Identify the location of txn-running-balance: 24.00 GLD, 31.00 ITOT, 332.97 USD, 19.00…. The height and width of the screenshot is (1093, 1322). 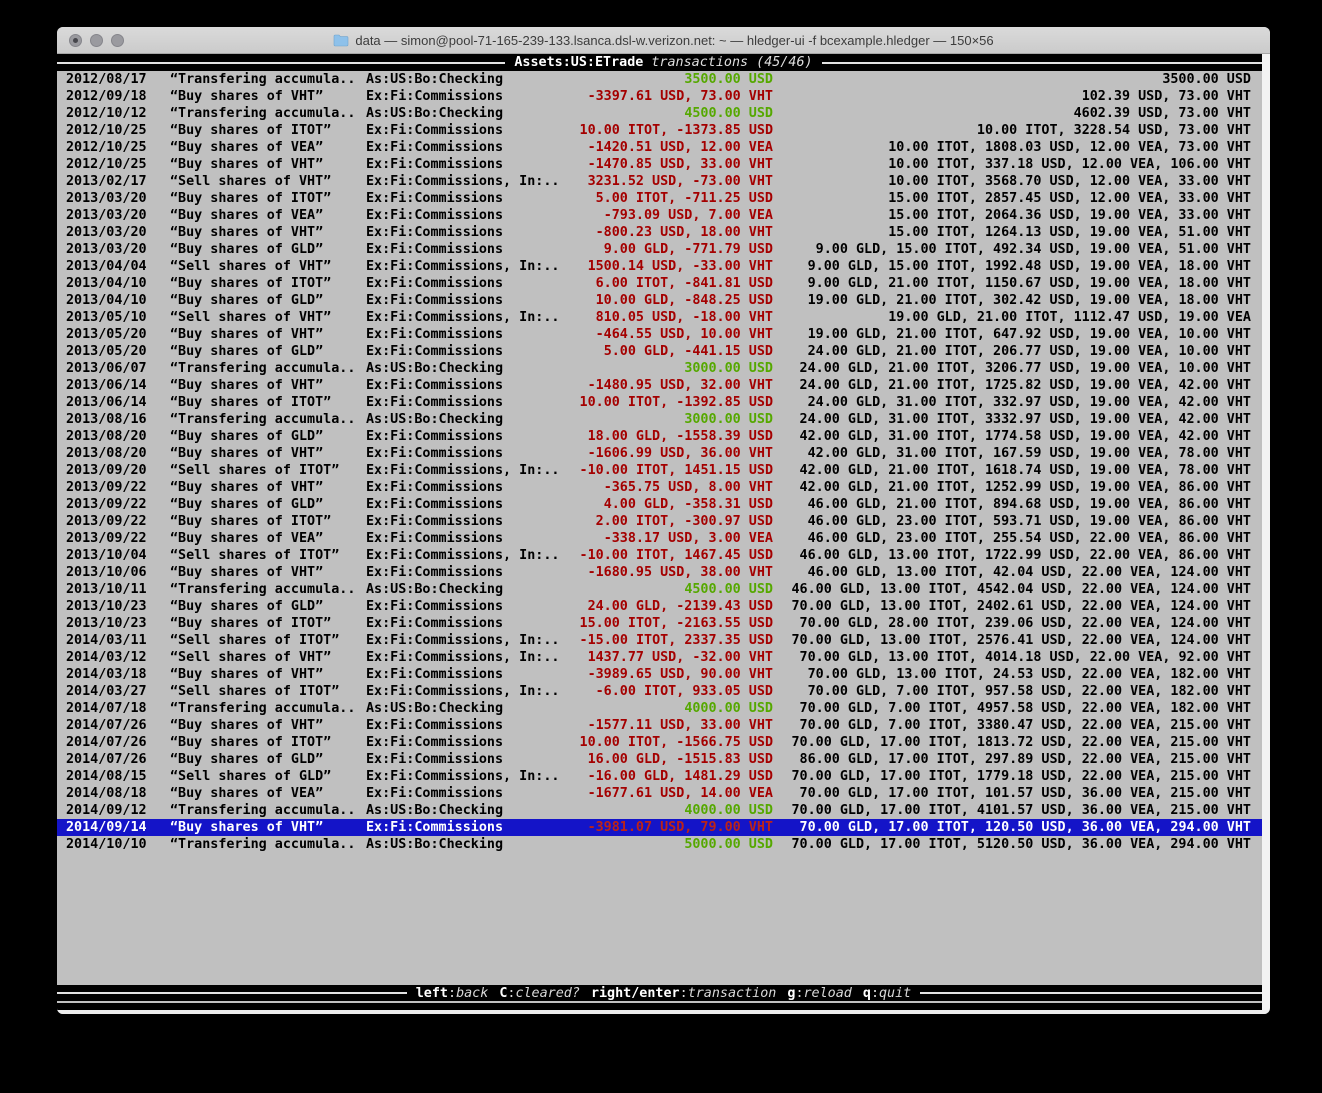
(1029, 402).